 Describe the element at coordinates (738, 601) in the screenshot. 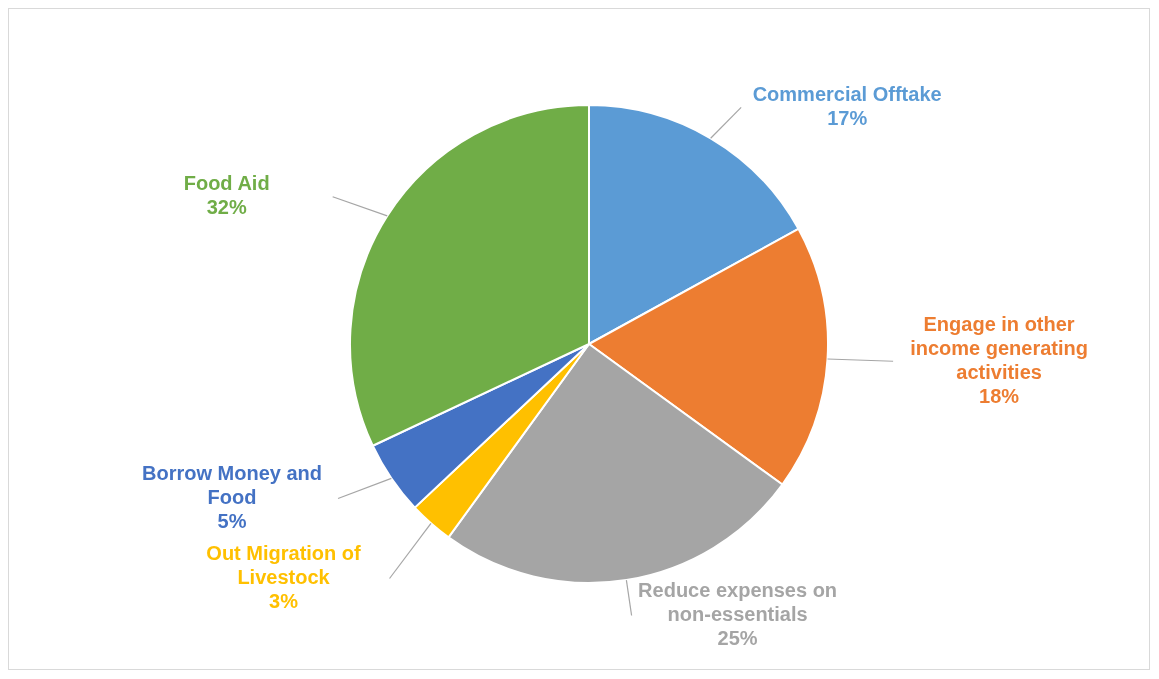

I see `slice-label: Reduce expenses on non-essentials` at that location.